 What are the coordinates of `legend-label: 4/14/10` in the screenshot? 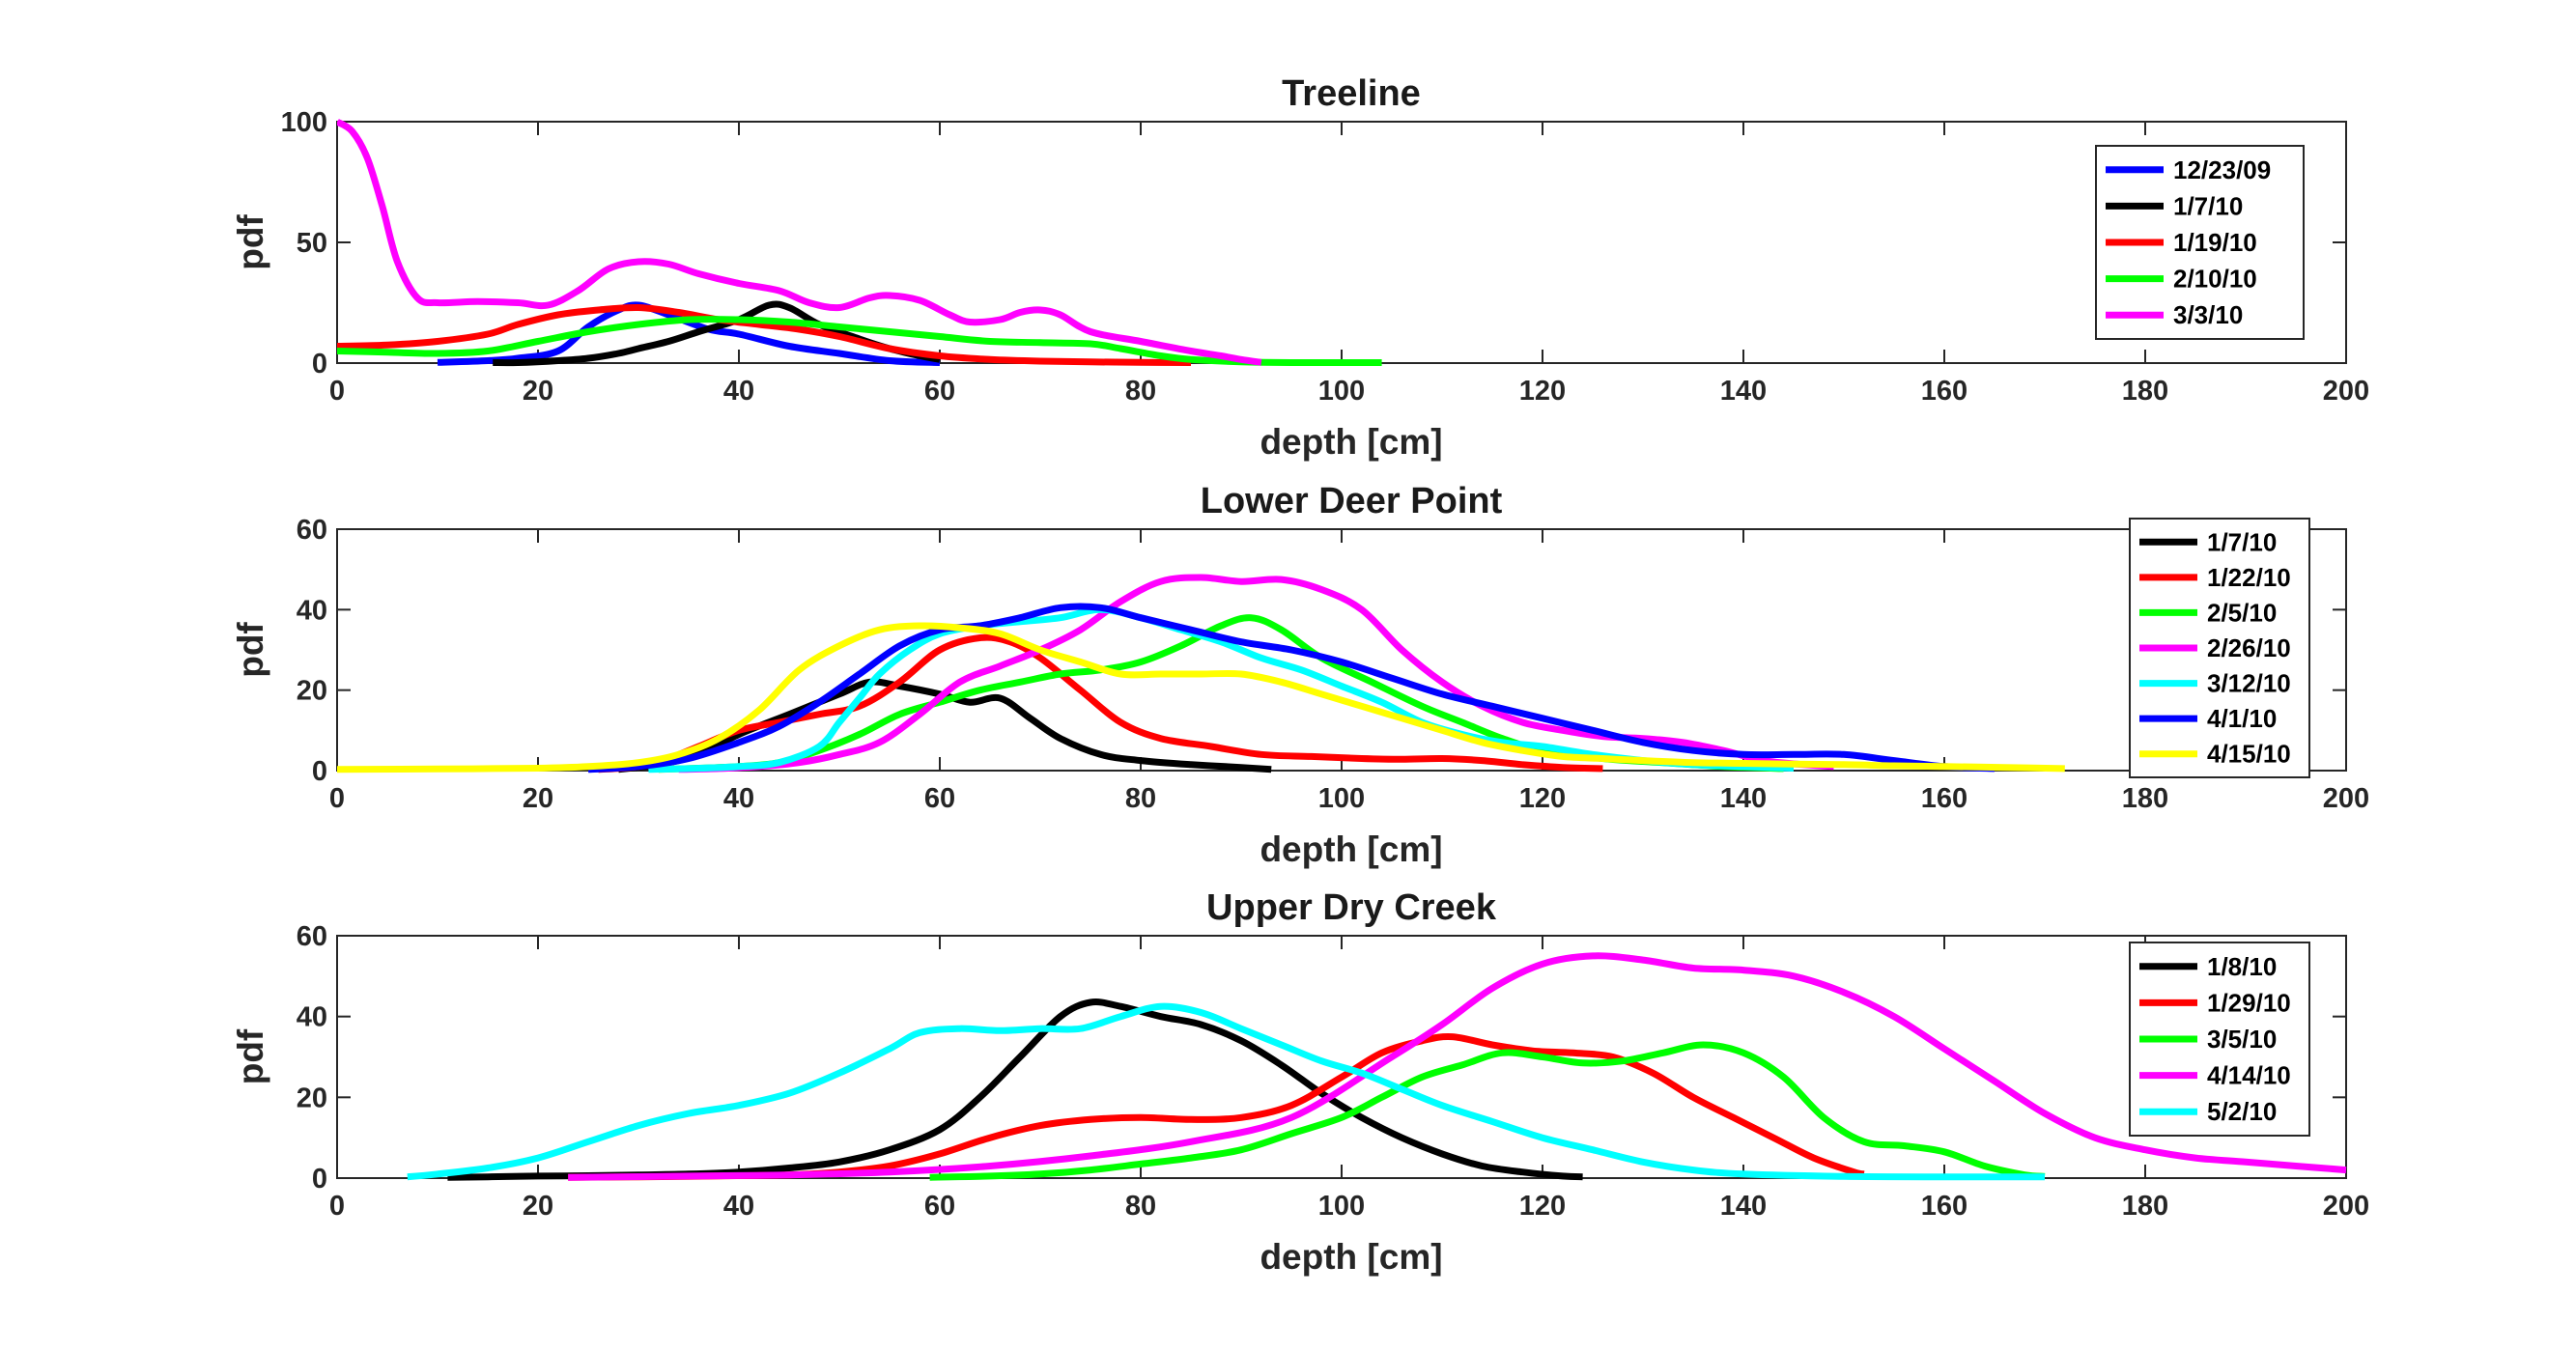 It's located at (2249, 1075).